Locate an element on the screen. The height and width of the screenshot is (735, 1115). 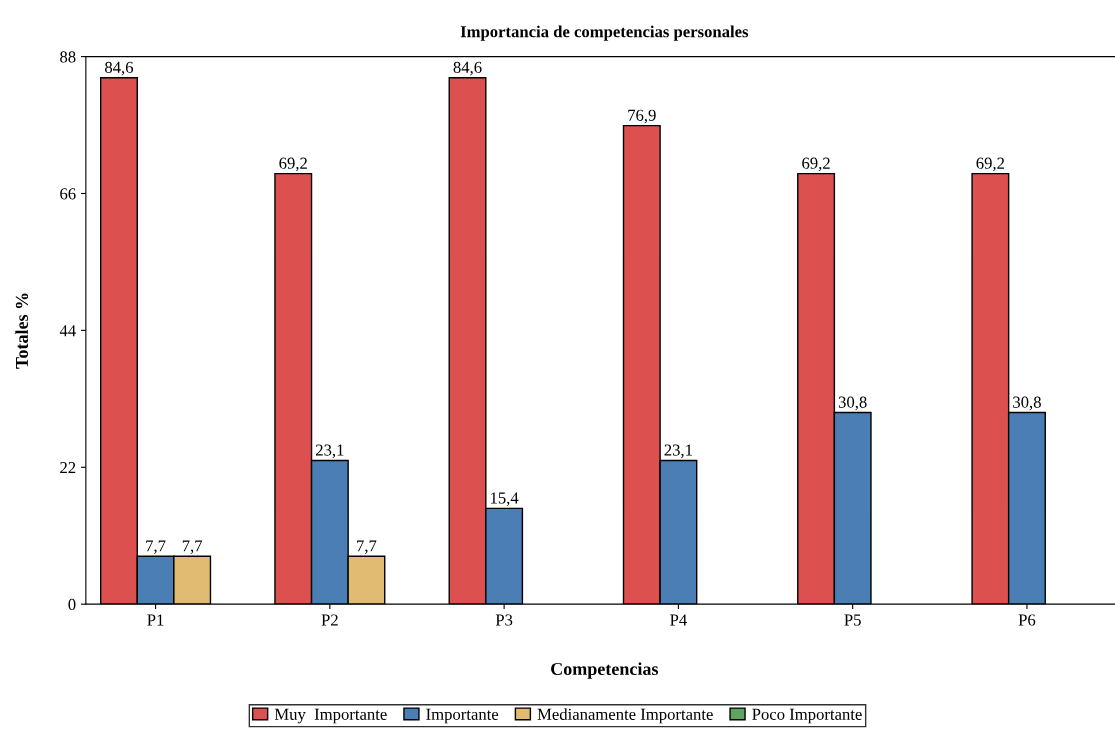
x-tick-label: P6 is located at coordinates (1027, 620).